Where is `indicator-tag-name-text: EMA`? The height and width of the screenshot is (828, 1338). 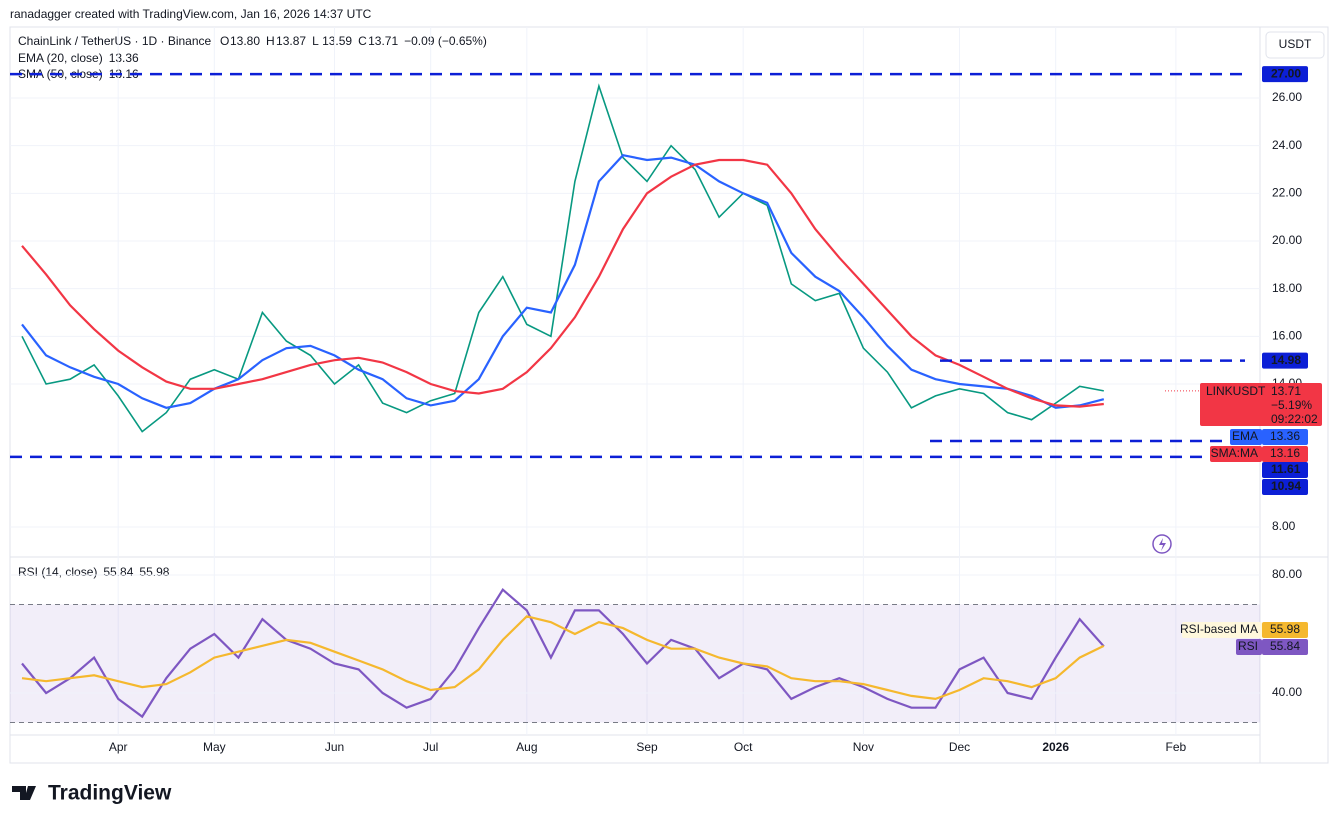
indicator-tag-name-text: EMA is located at coordinates (1245, 436).